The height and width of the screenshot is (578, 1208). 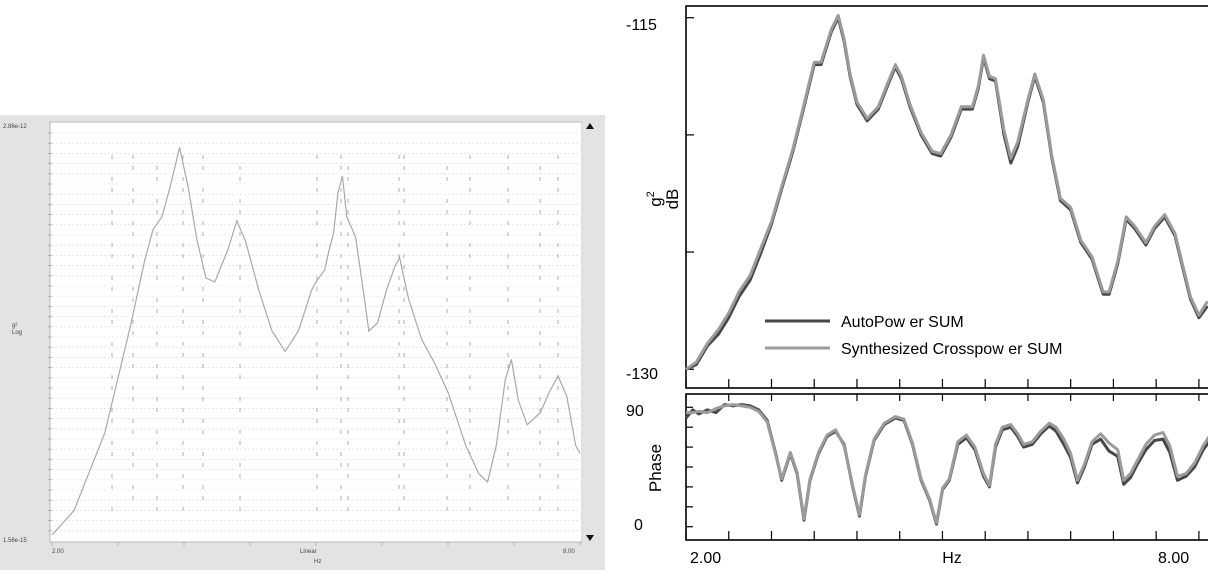 I want to click on left-x-axis-label: Hz, so click(x=317, y=562).